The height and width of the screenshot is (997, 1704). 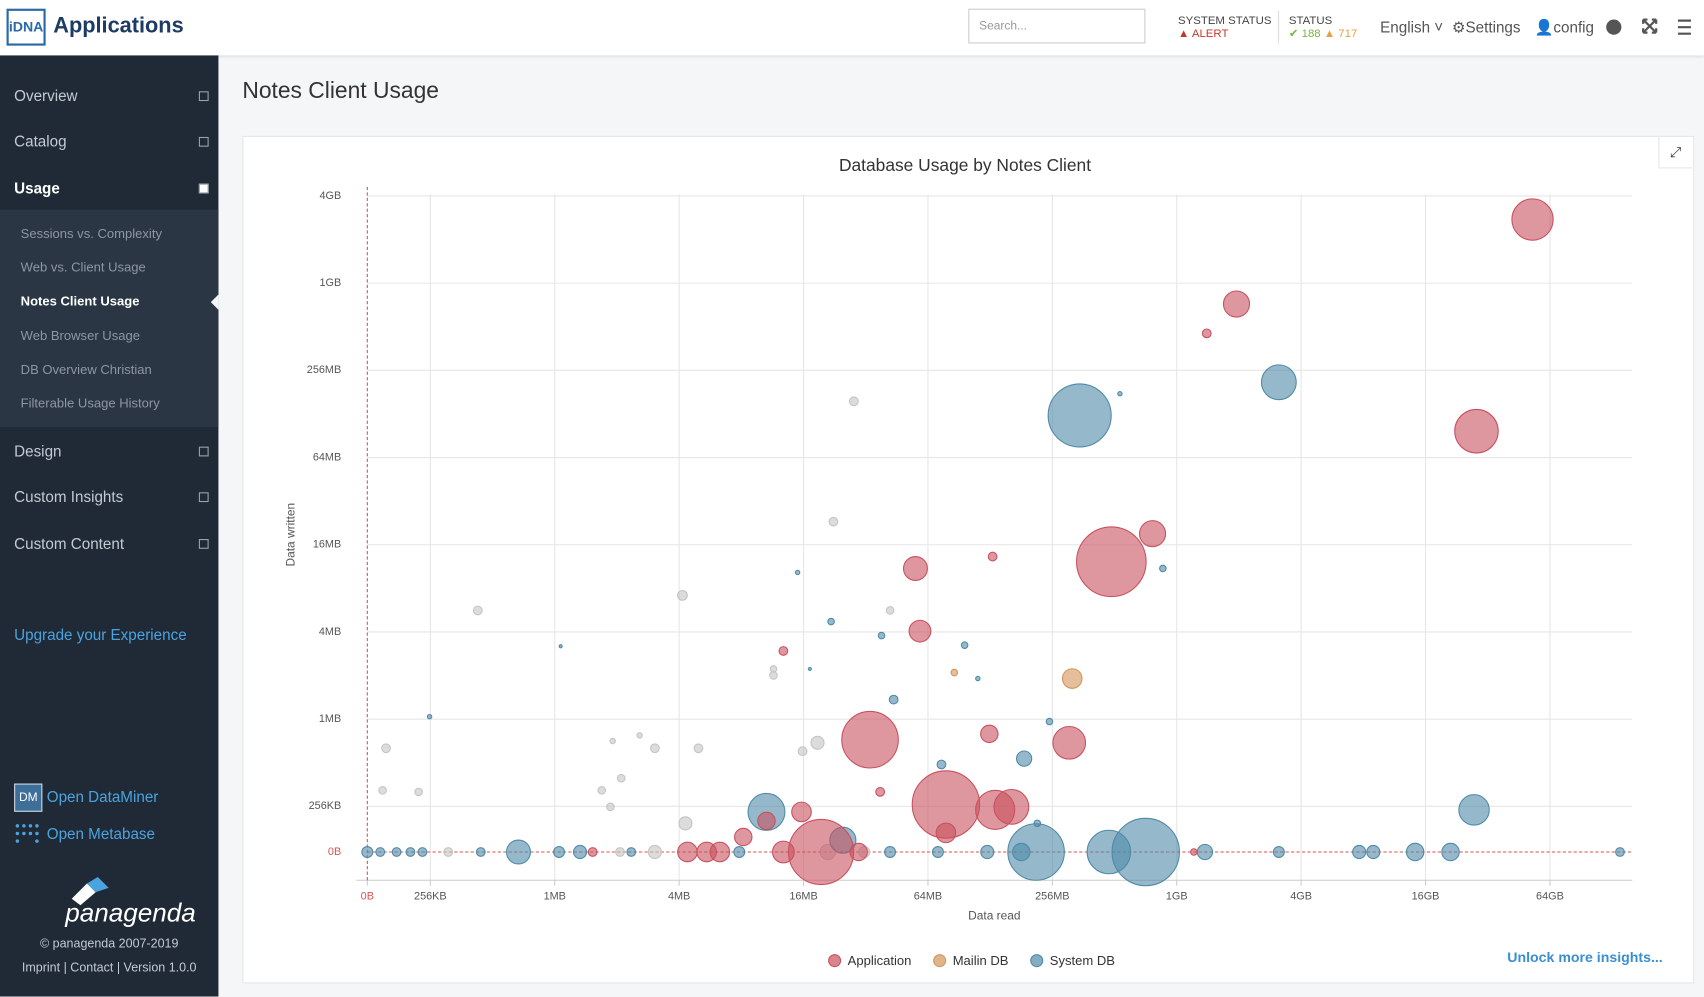 I want to click on x-tick-label: 4MB, so click(x=679, y=896).